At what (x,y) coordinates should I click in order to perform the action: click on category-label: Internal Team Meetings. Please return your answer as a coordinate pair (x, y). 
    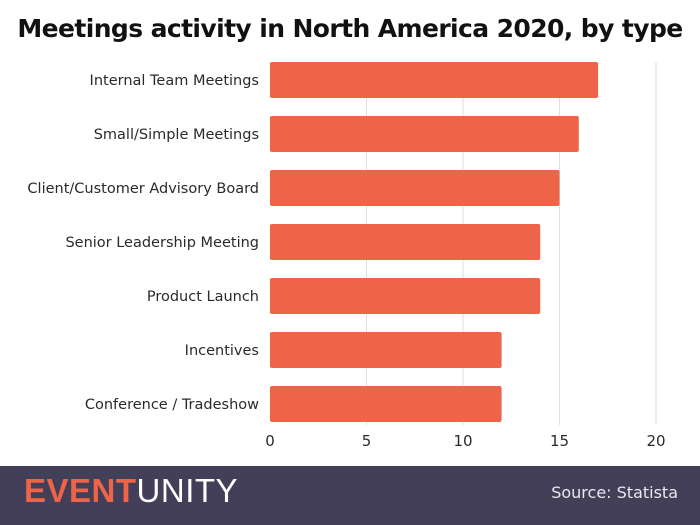
    Looking at the image, I should click on (174, 81).